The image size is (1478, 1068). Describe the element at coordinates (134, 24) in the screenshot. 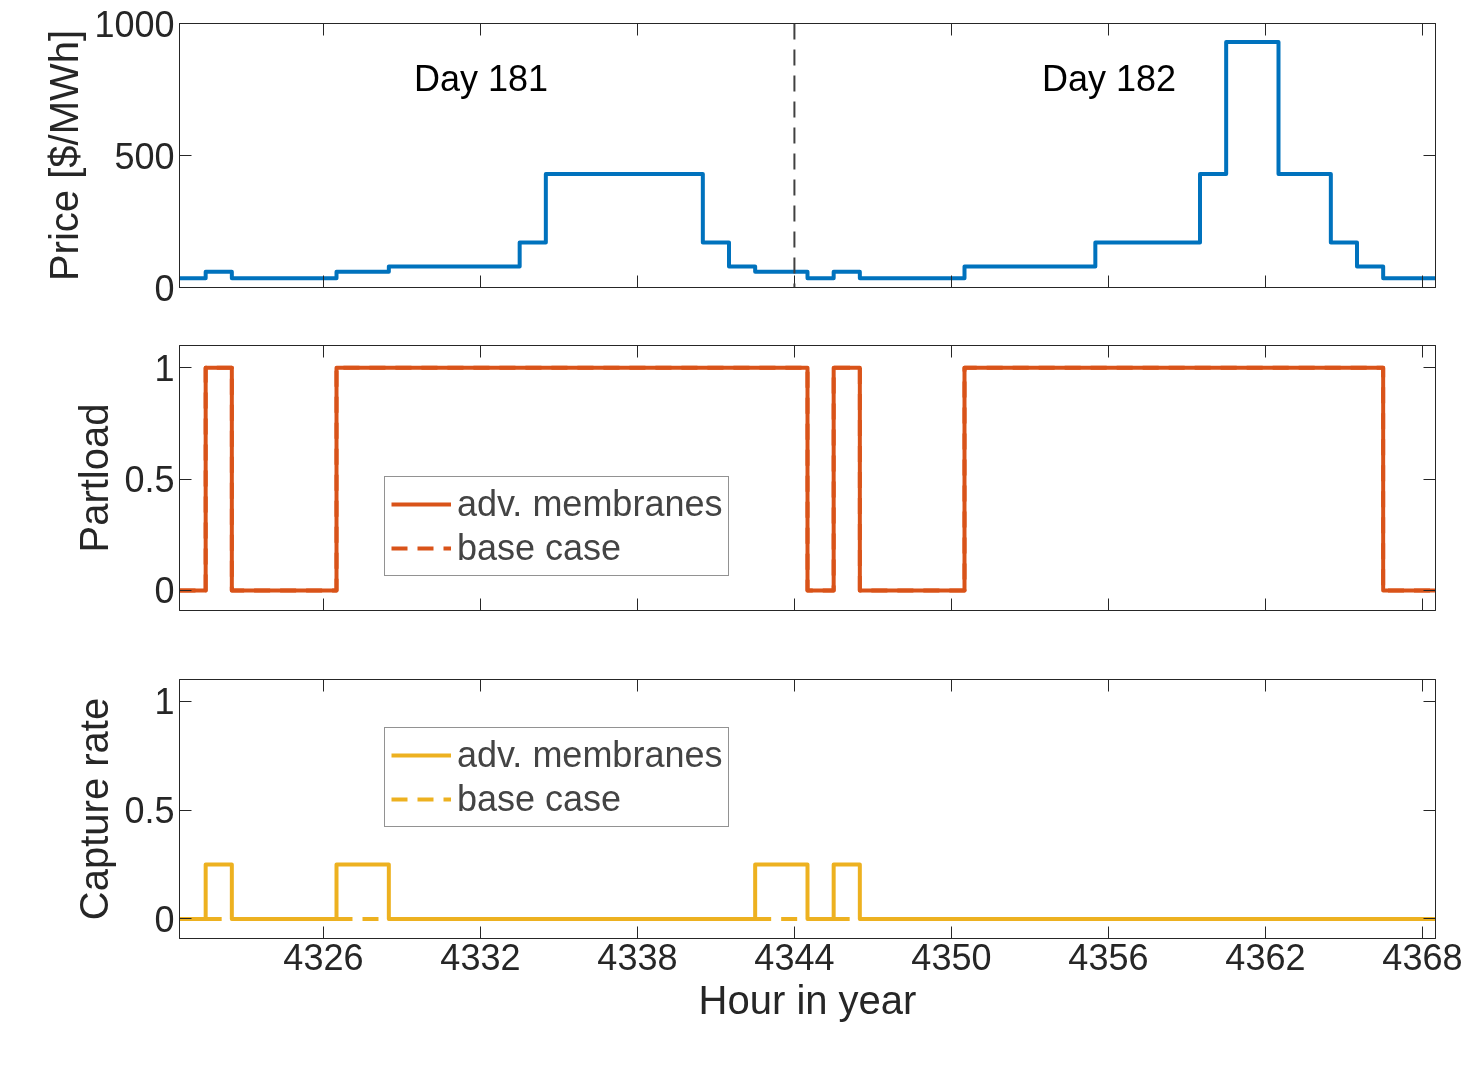

I see `y-tick-label: 1000` at that location.